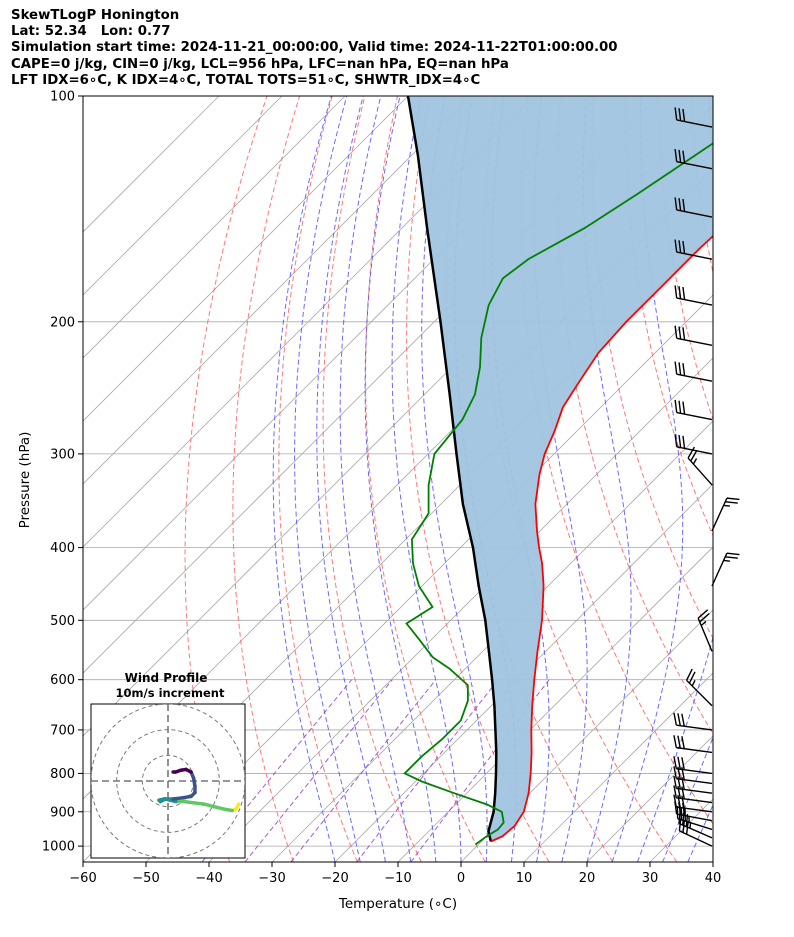 The image size is (794, 937). What do you see at coordinates (62, 730) in the screenshot?
I see `y-tick-label: 700` at bounding box center [62, 730].